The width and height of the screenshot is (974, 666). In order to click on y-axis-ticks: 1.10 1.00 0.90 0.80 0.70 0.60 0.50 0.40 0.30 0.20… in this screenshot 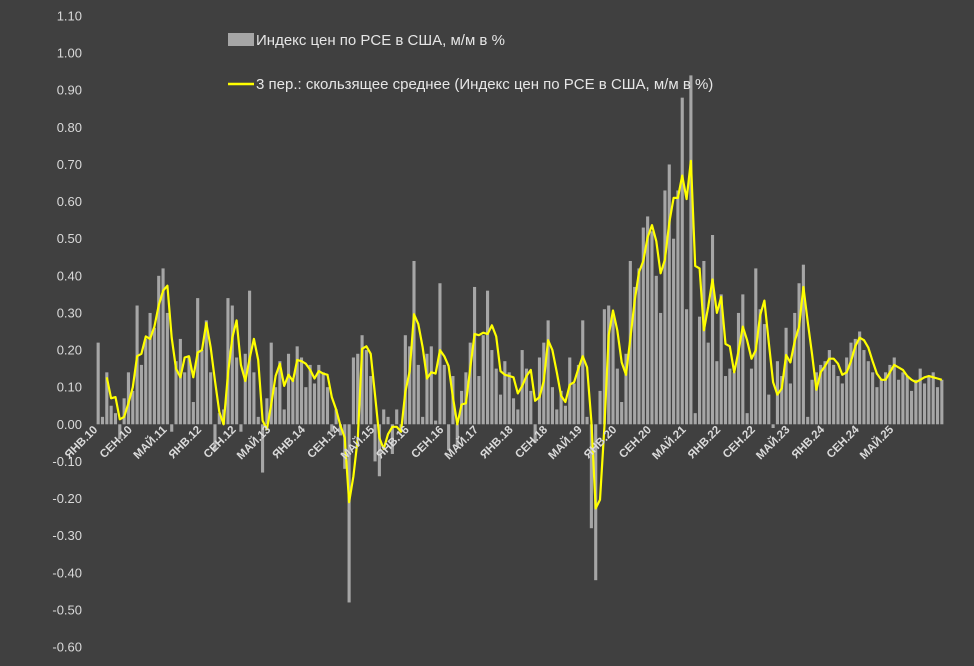, I will do `click(67, 332)`.